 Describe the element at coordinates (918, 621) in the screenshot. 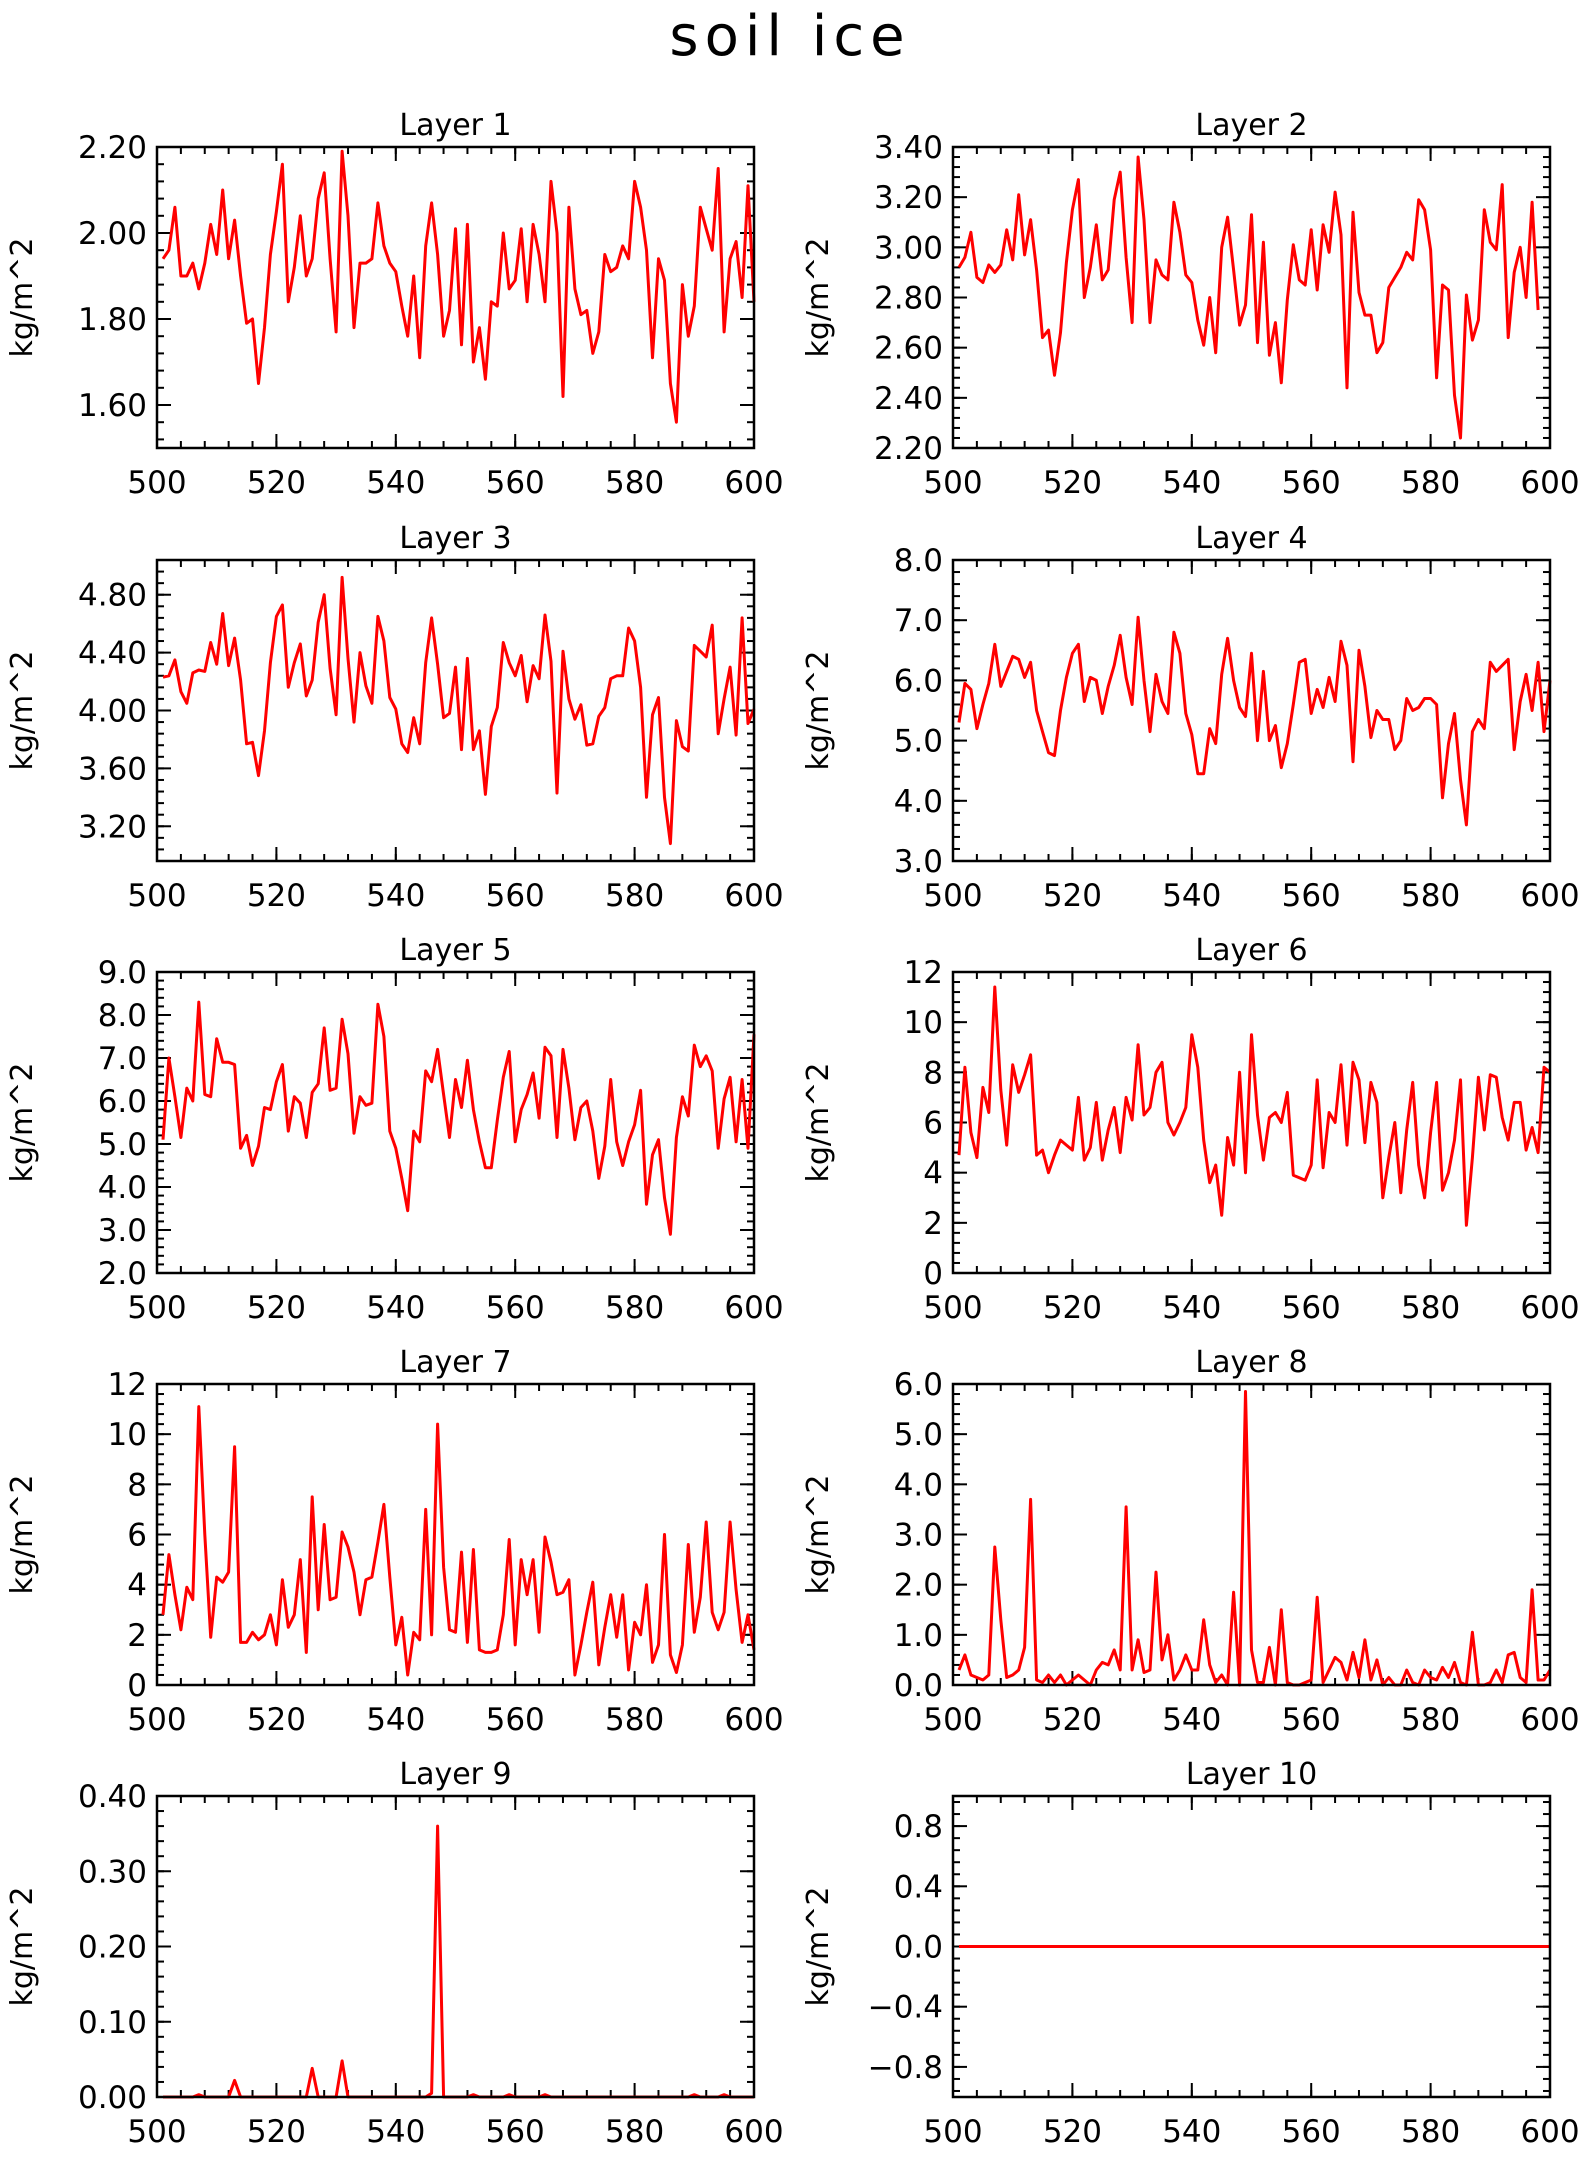

I see `y-tick-label: 7.0` at that location.